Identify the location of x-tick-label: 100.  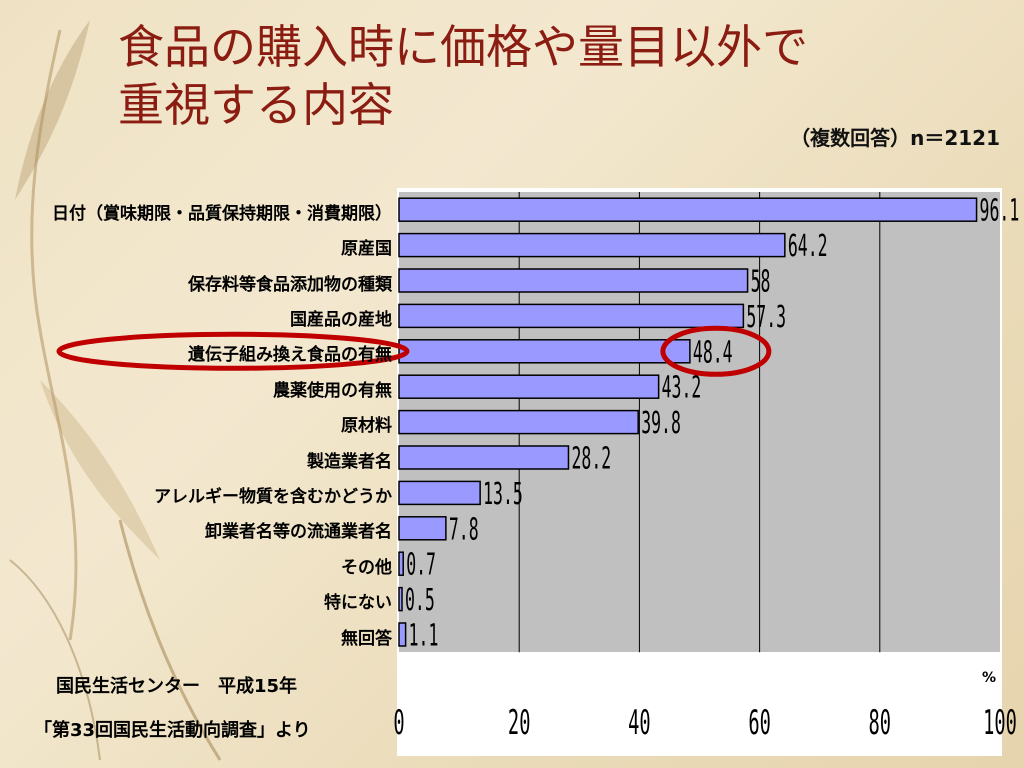
(1000, 723).